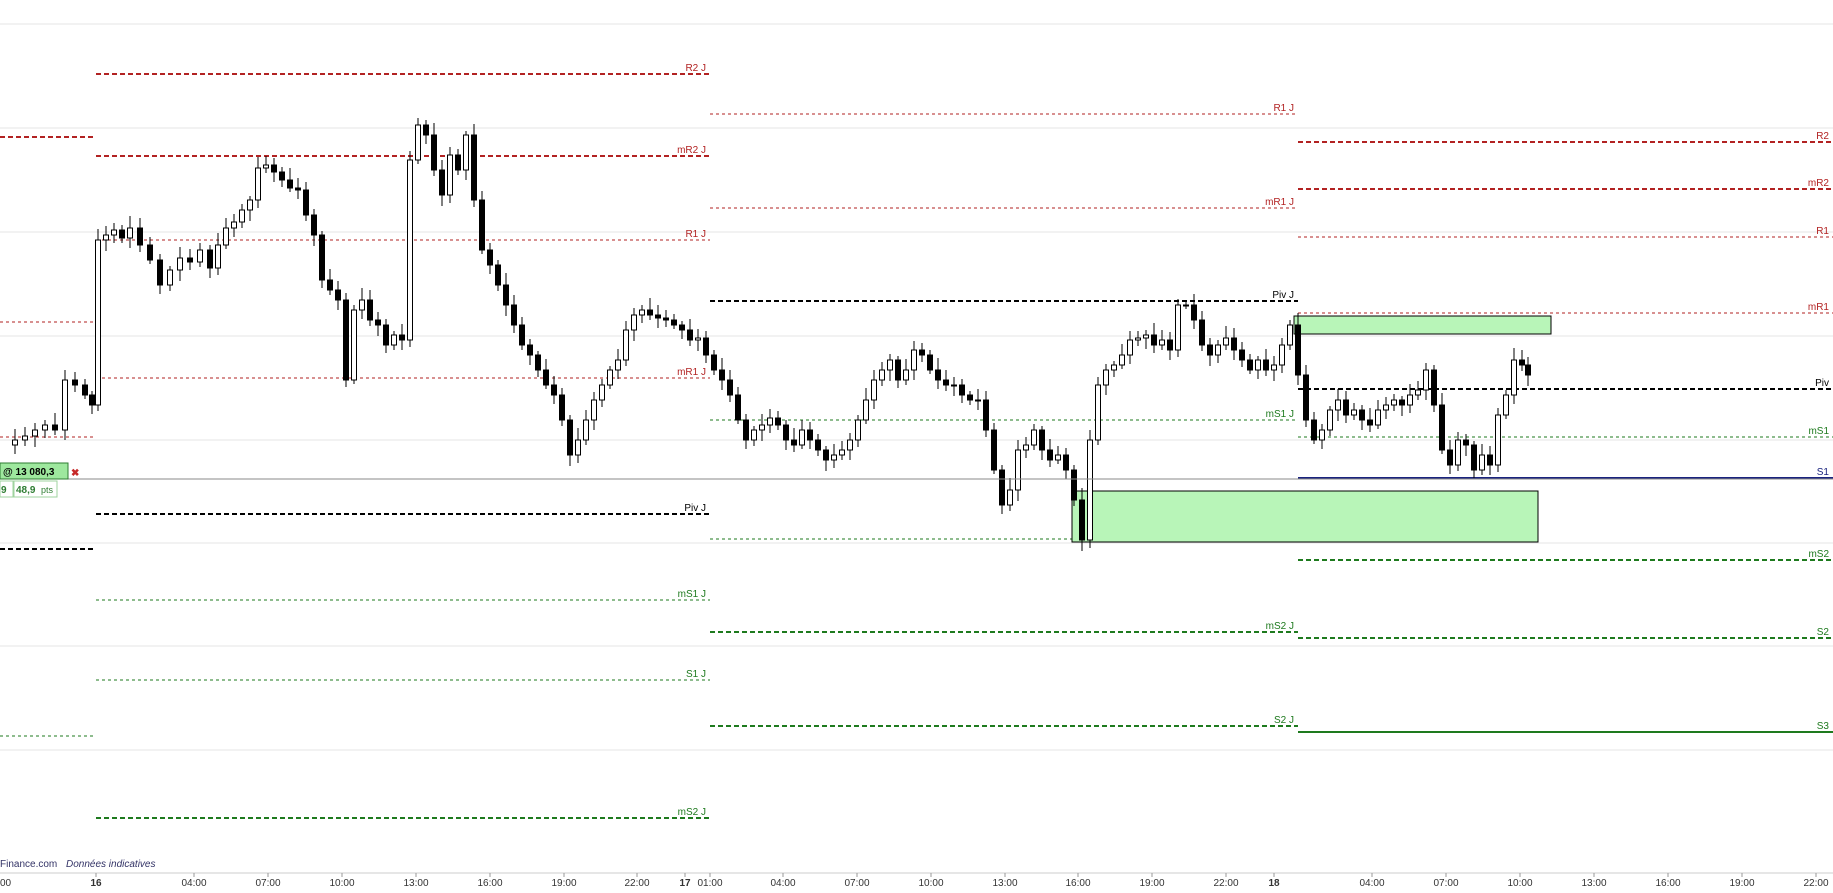 This screenshot has width=1833, height=893. What do you see at coordinates (26, 490) in the screenshot?
I see `order-pts-value: 48,9` at bounding box center [26, 490].